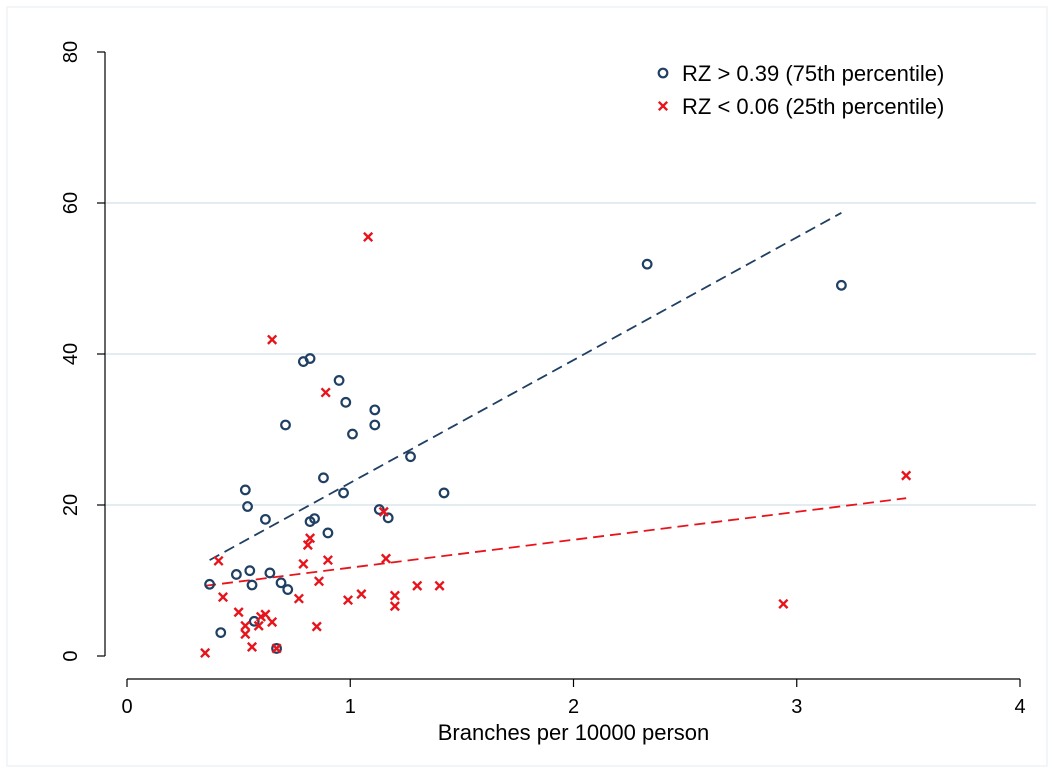 The image size is (1054, 773). What do you see at coordinates (796, 707) in the screenshot?
I see `x-tick-label: 3` at bounding box center [796, 707].